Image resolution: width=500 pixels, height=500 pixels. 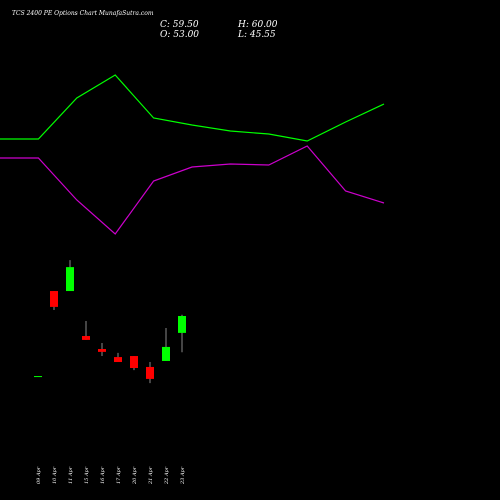 I want to click on close-label: C: 59.50, so click(x=179, y=25).